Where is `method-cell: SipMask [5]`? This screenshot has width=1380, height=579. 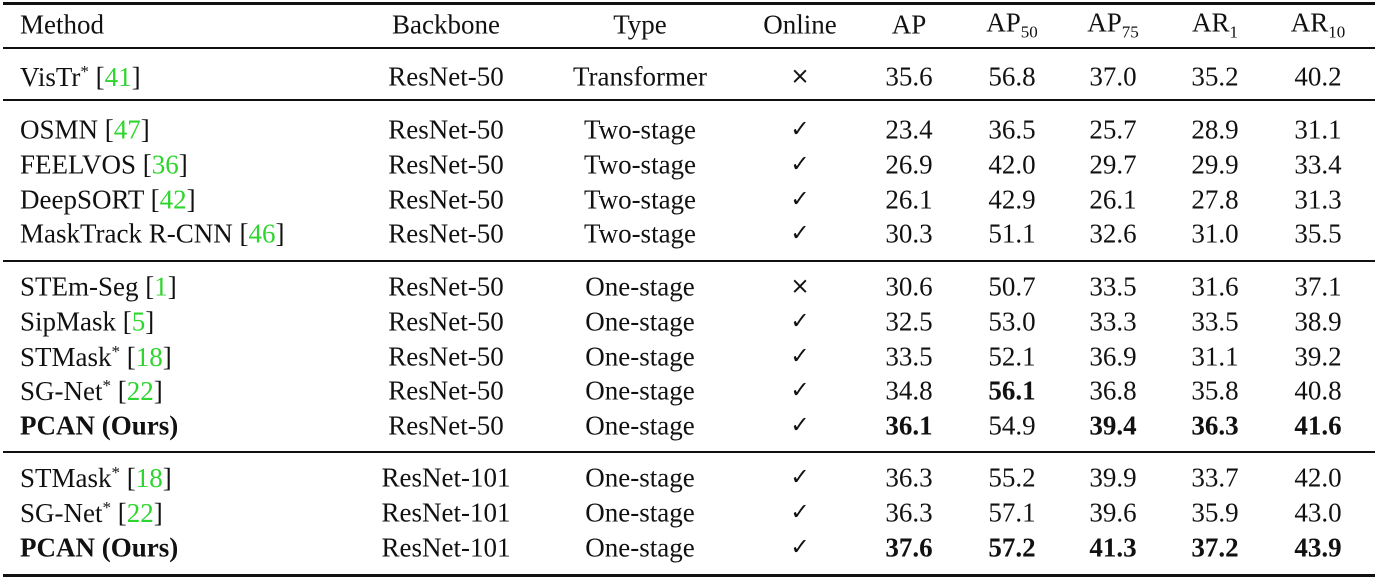 method-cell: SipMask [5] is located at coordinates (87, 321).